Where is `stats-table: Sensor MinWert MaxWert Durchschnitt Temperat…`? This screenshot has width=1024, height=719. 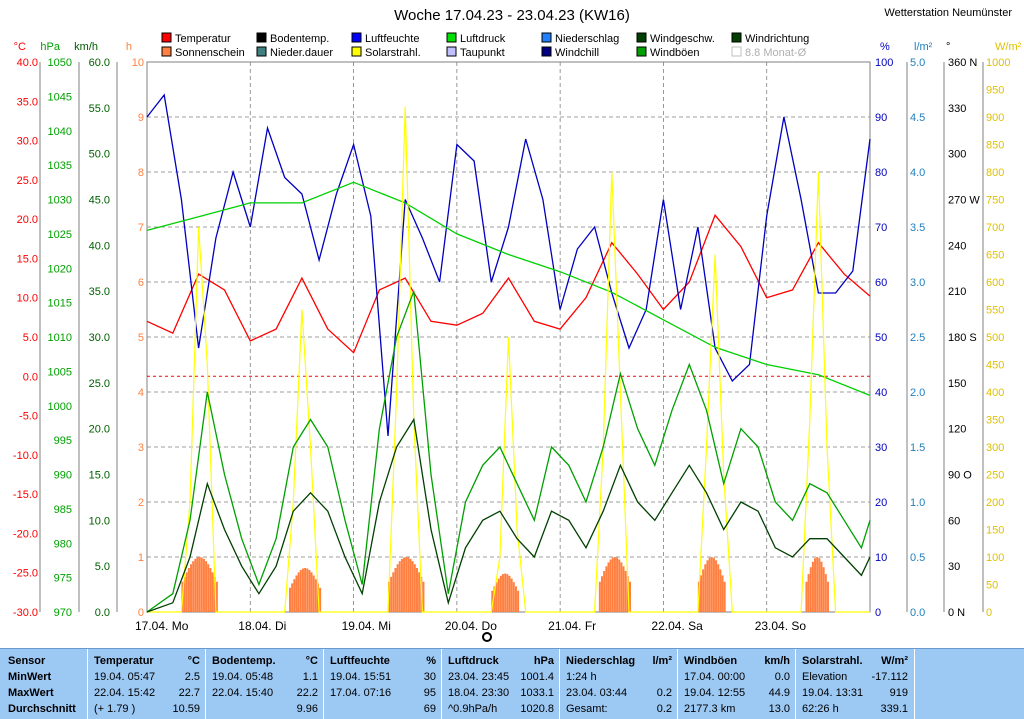 stats-table: Sensor MinWert MaxWert Durchschnitt Temperat… is located at coordinates (512, 683).